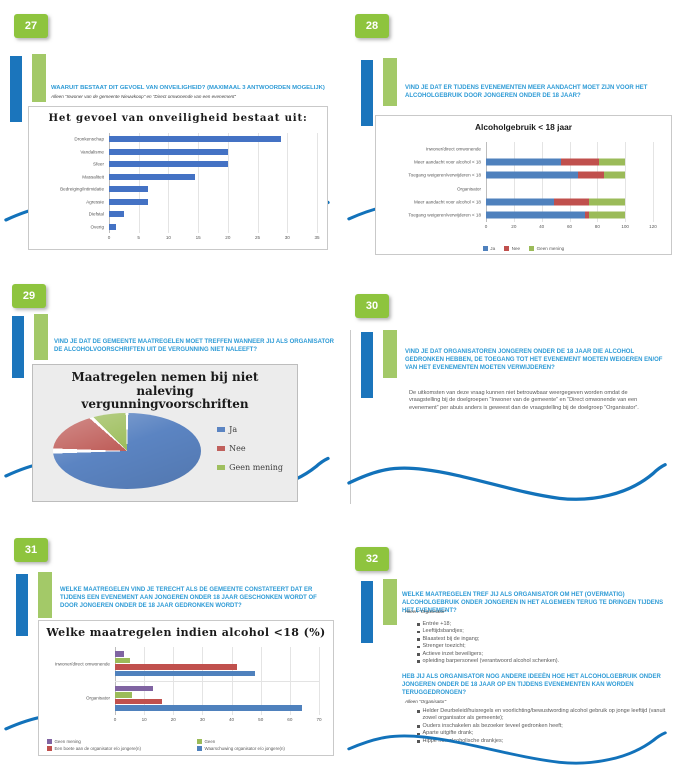 This screenshot has width=673, height=770. What do you see at coordinates (426, 611) in the screenshot?
I see `slide-subtitle: Alleen “Organisator”` at bounding box center [426, 611].